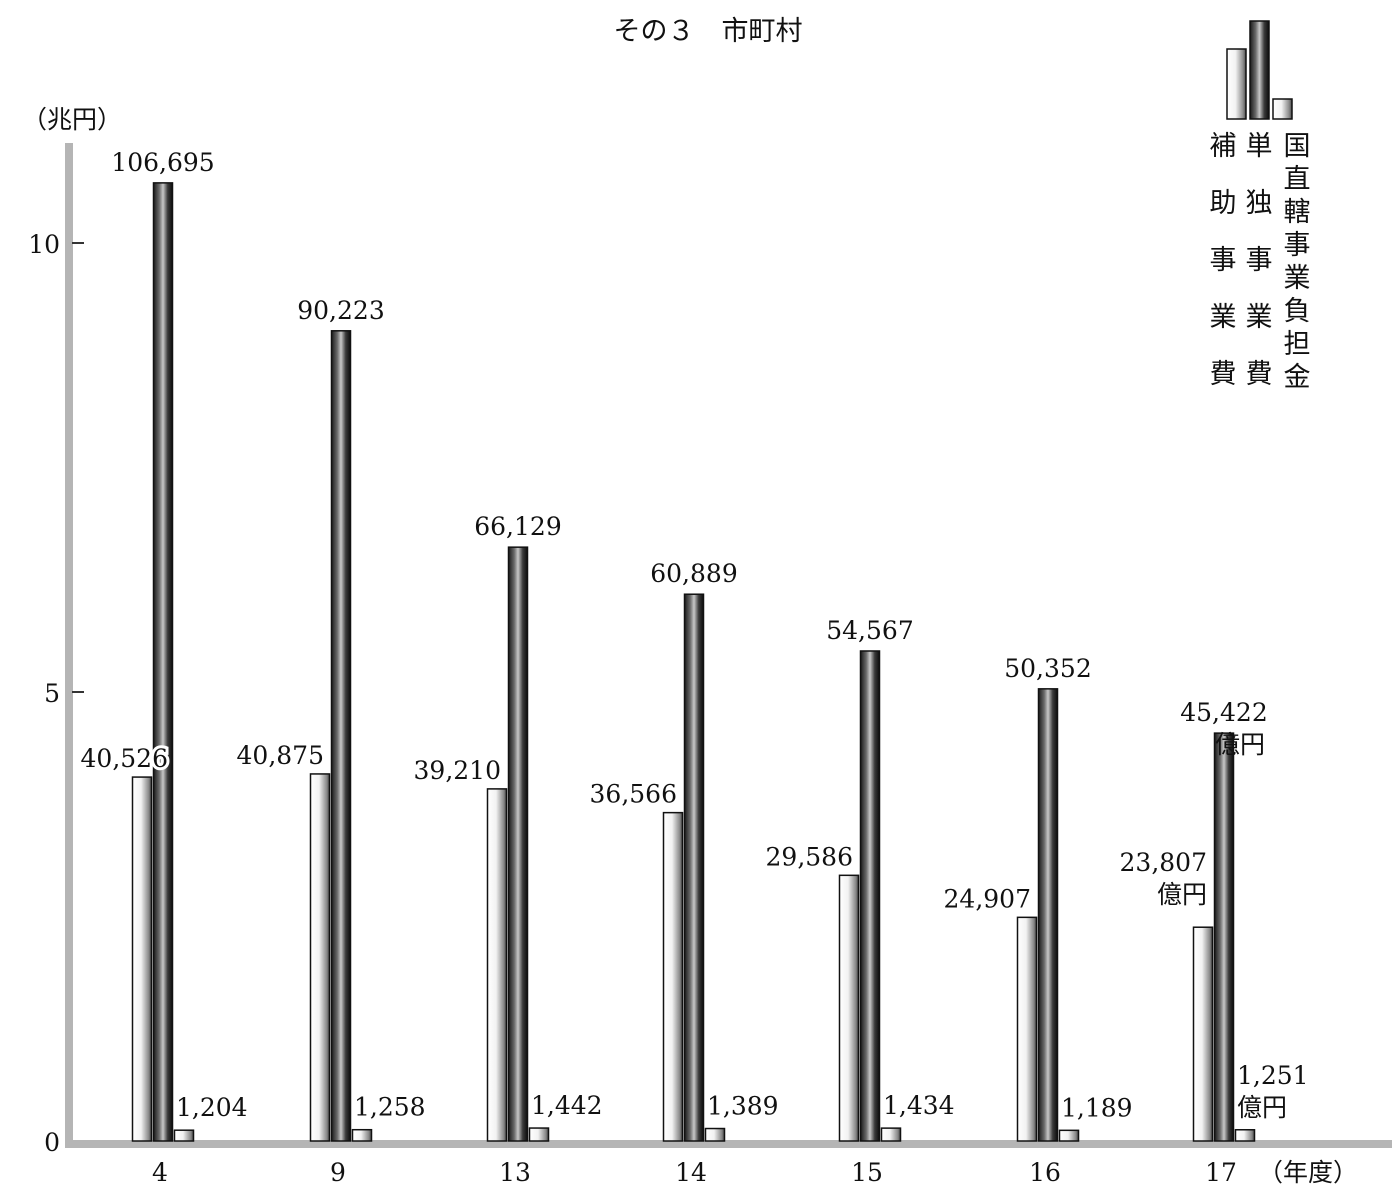  What do you see at coordinates (867, 1172) in the screenshot?
I see `x-tick-label: 15` at bounding box center [867, 1172].